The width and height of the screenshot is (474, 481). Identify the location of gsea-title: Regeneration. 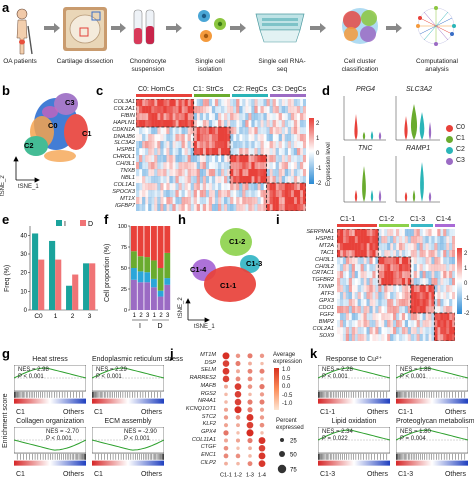
(432, 359).